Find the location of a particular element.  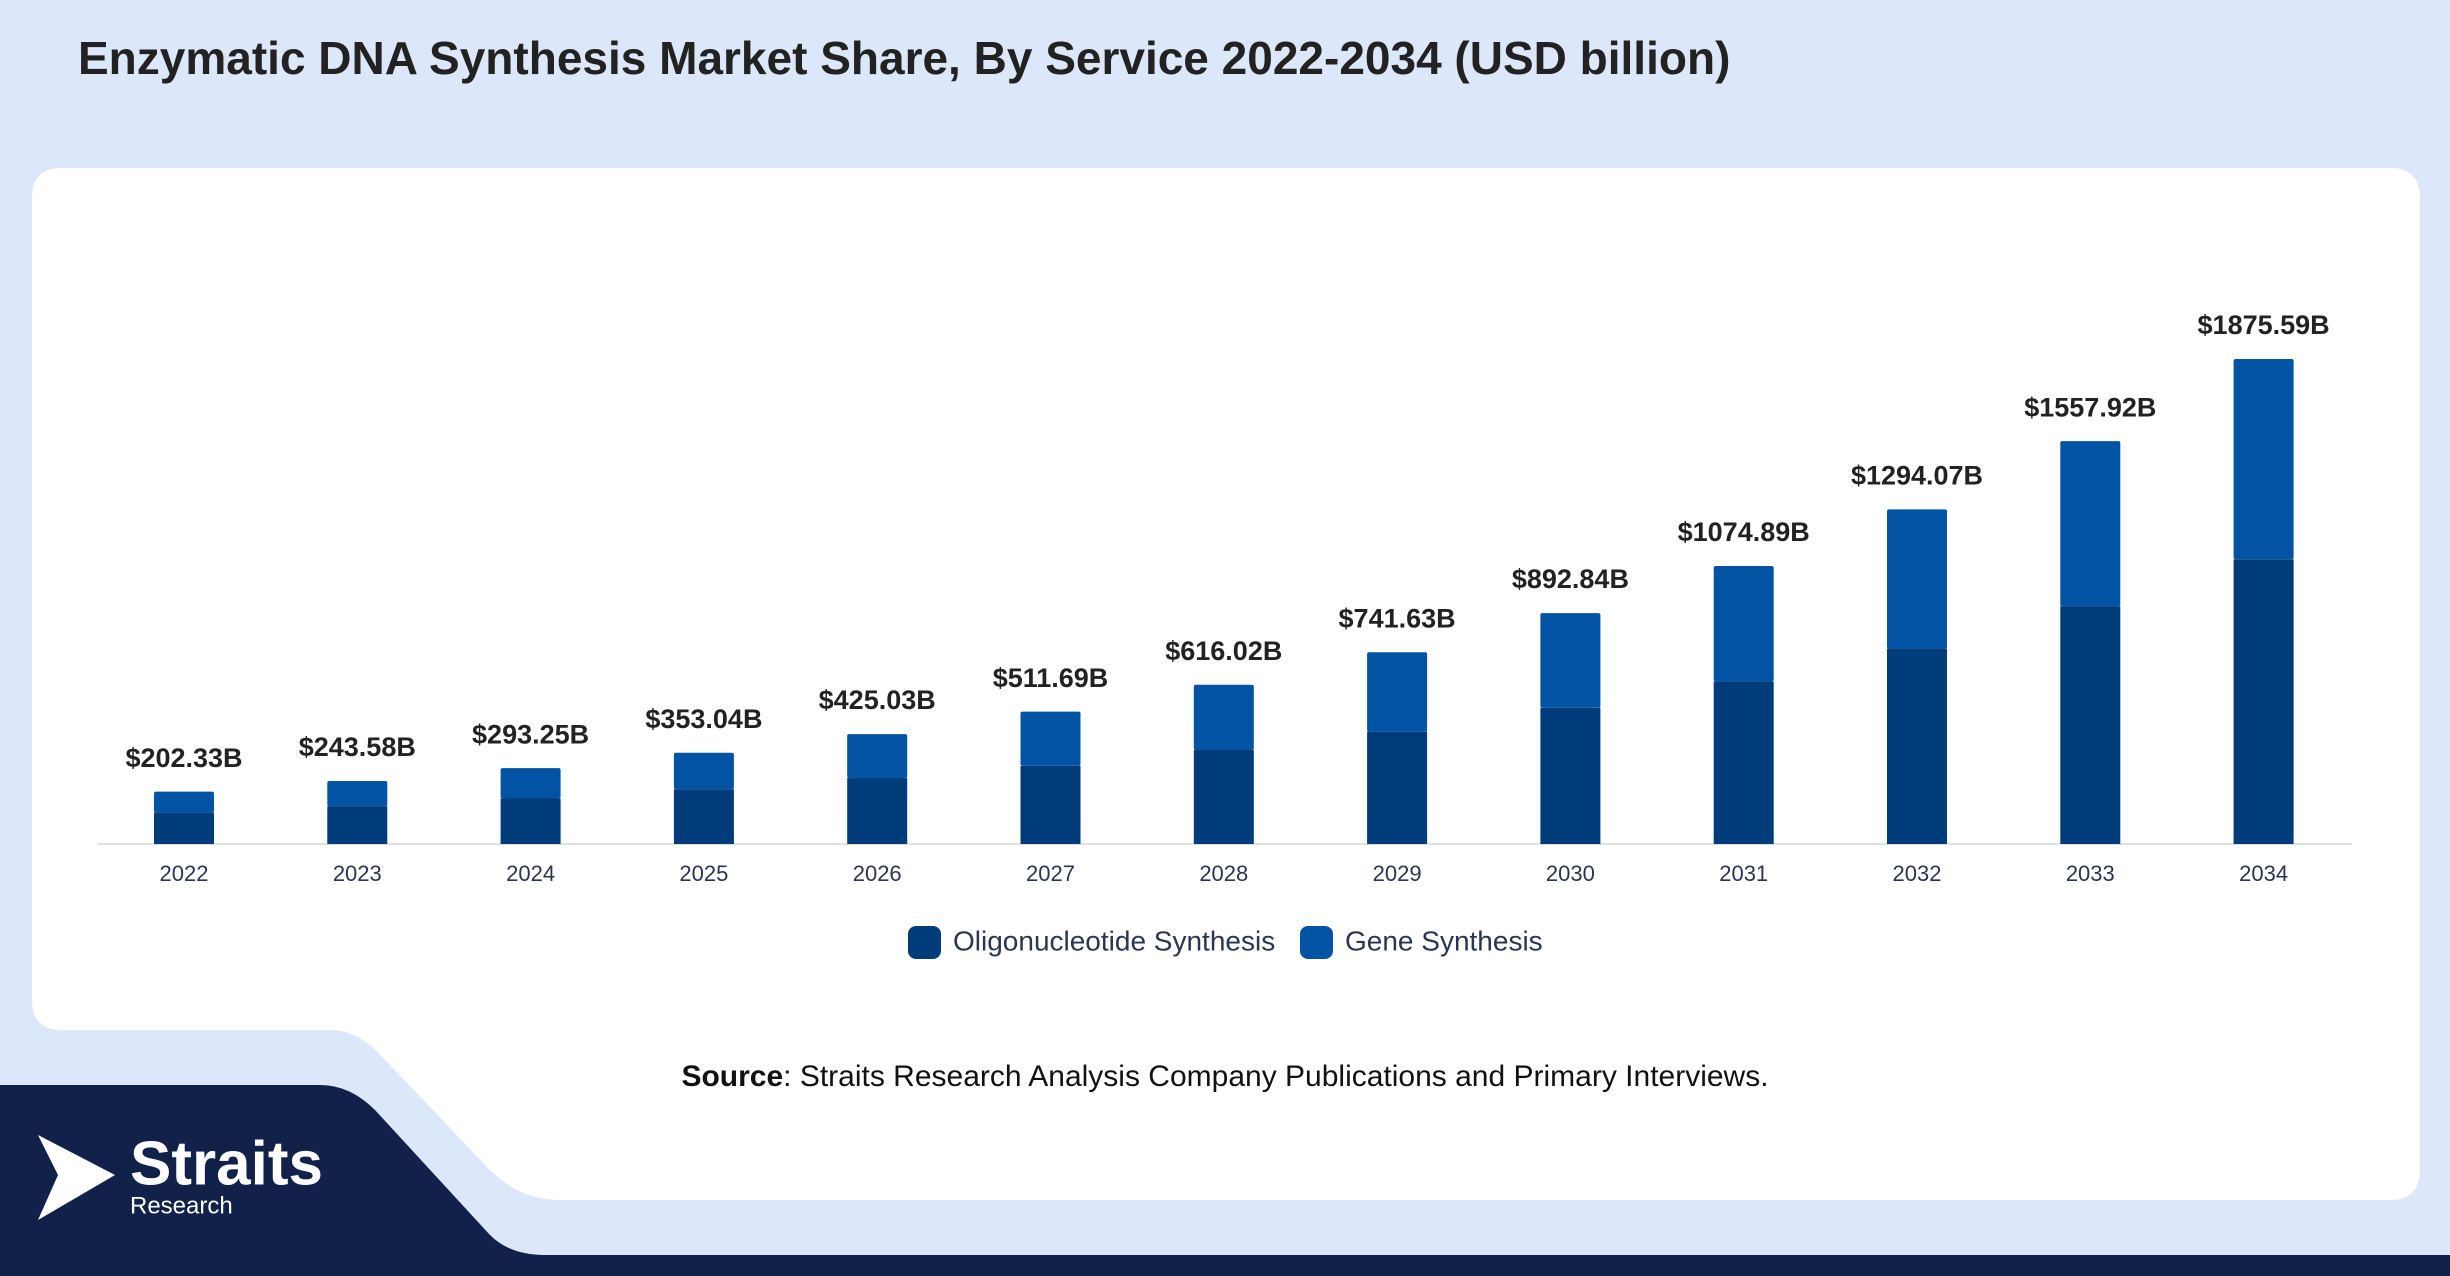

x-tick-label: 2031 is located at coordinates (1743, 873).